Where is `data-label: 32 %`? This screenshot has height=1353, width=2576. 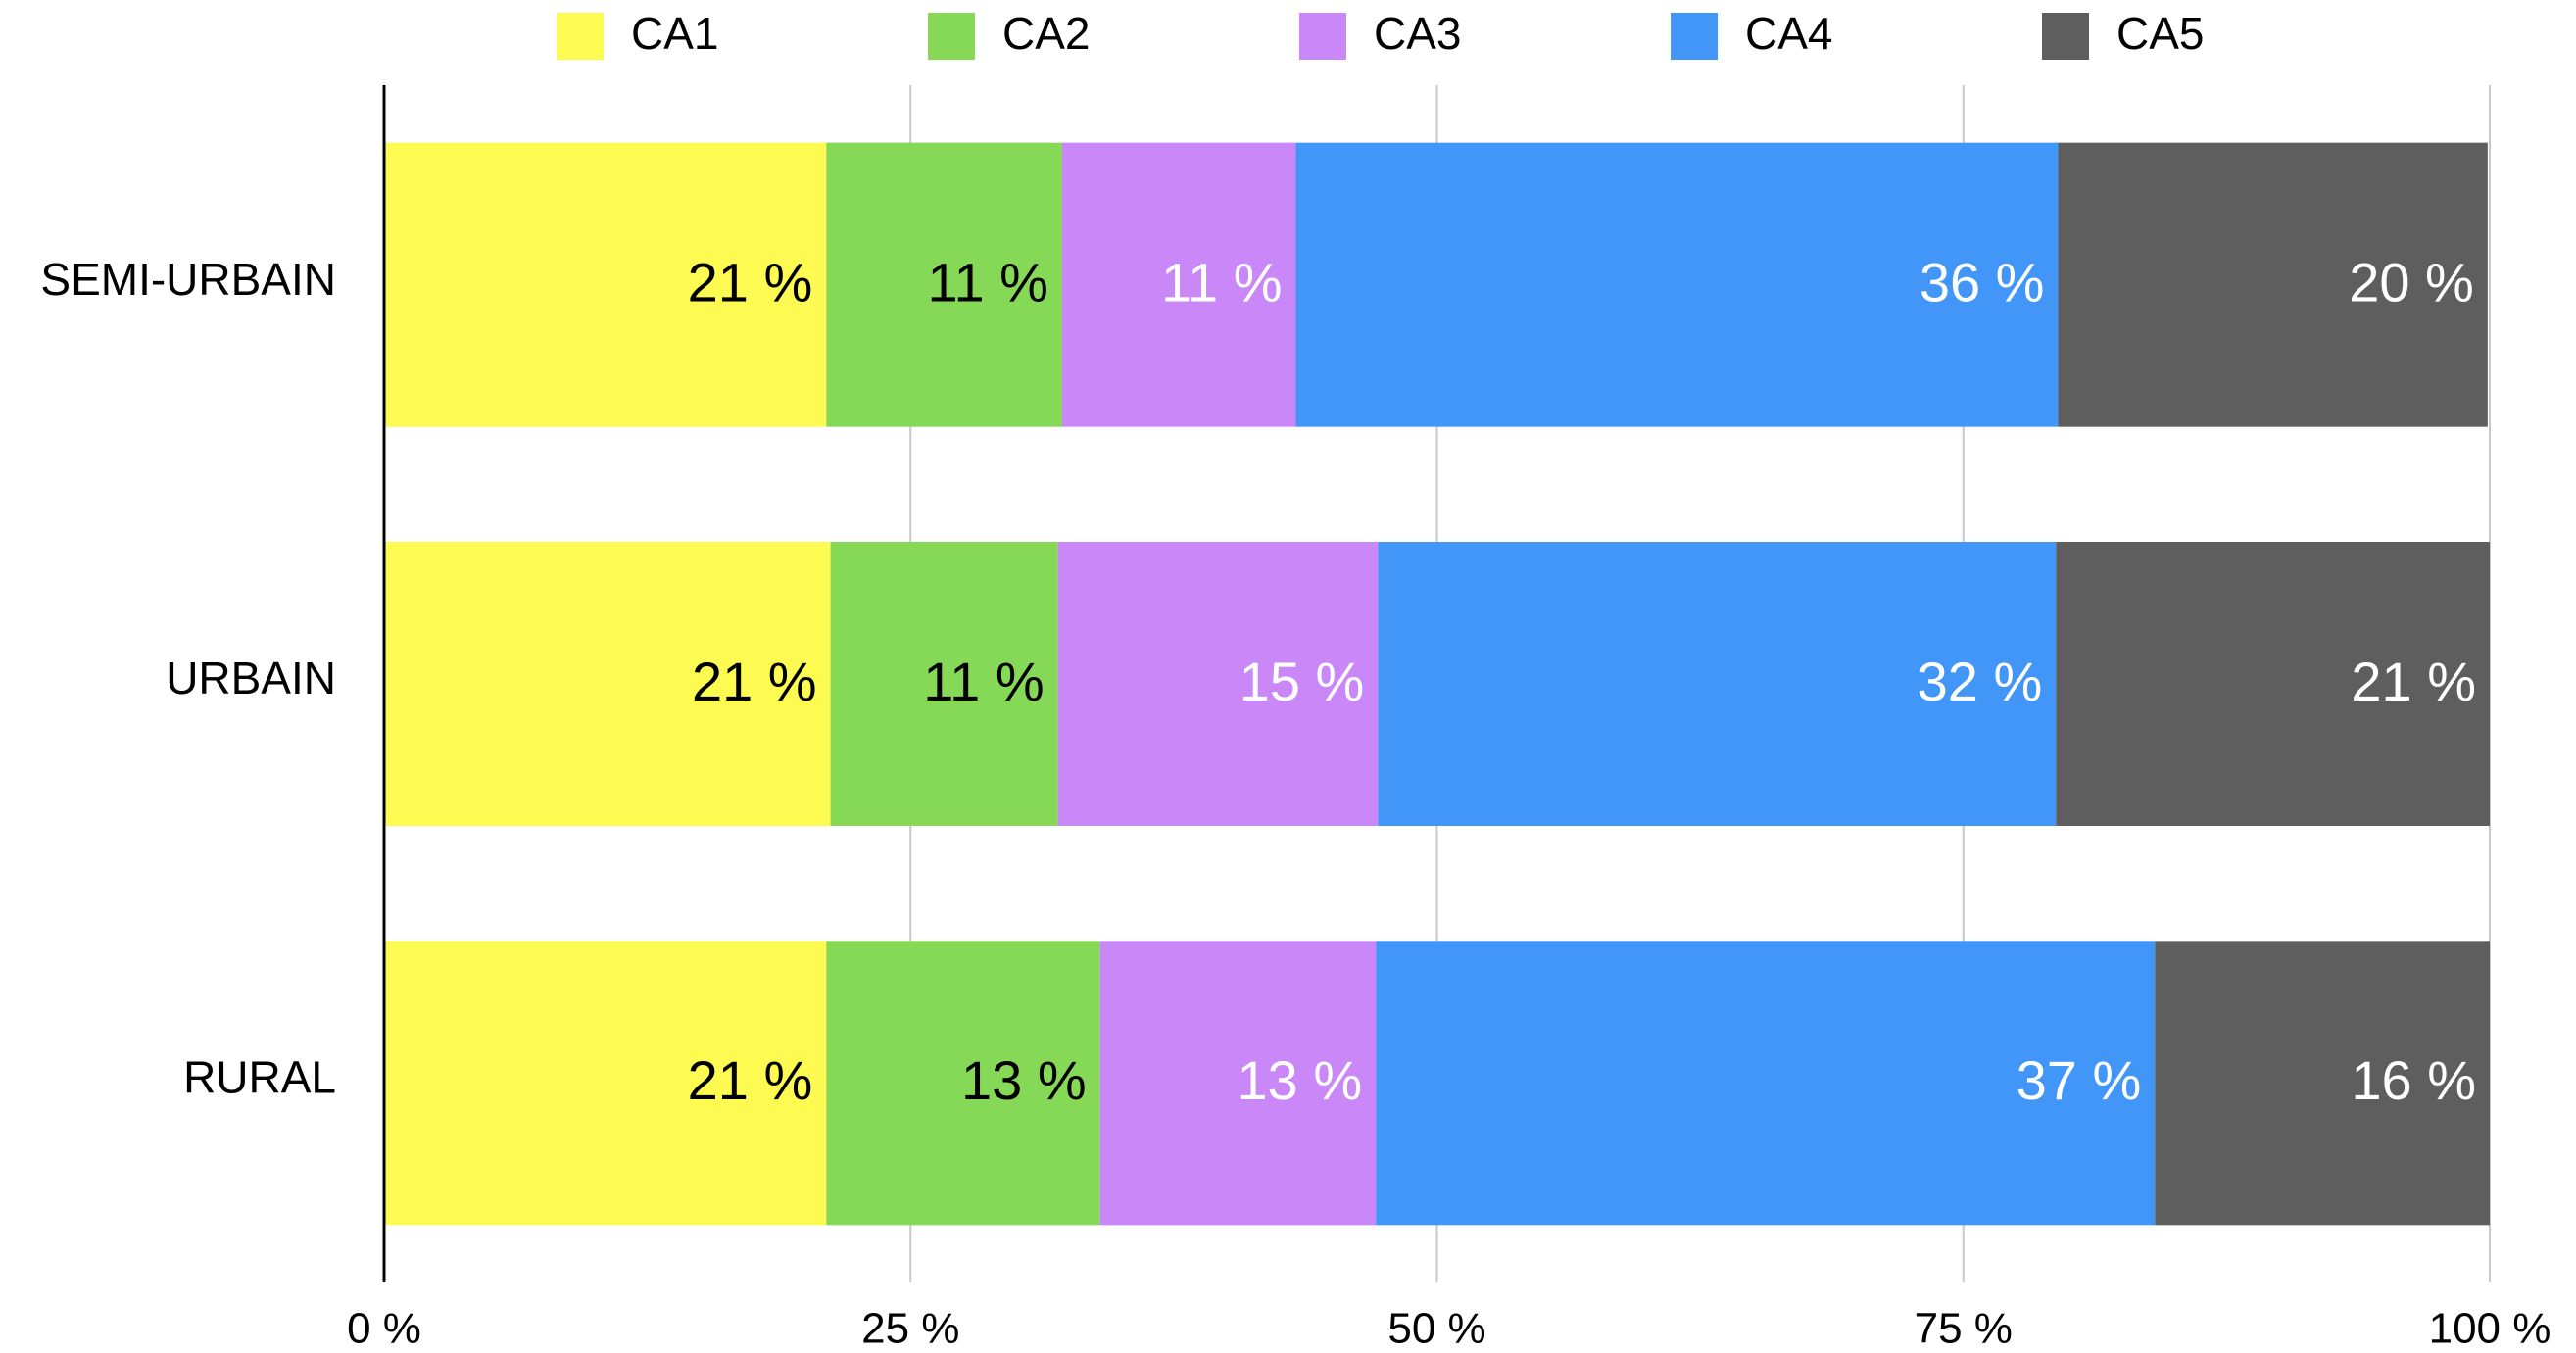
data-label: 32 % is located at coordinates (1980, 681).